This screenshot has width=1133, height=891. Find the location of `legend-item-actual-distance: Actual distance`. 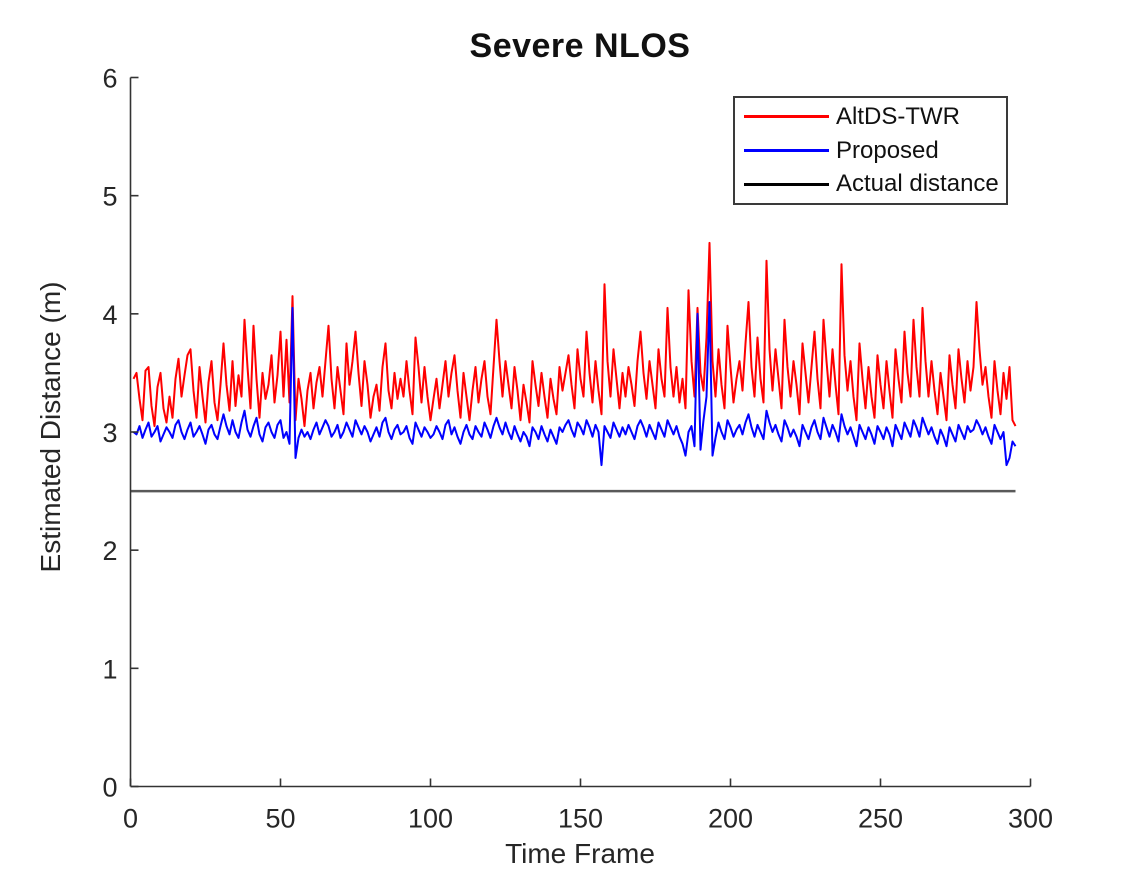

legend-item-actual-distance: Actual distance is located at coordinates (870, 184).